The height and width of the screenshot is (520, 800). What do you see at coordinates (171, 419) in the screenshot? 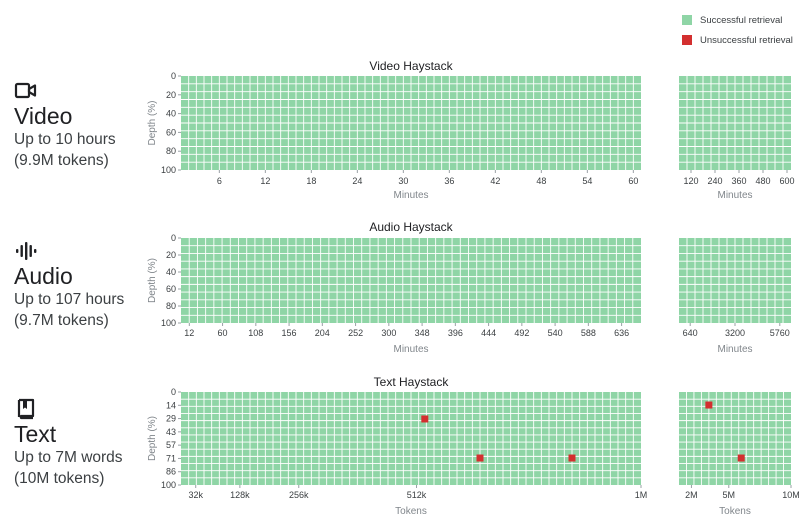
I see `y-tick-label: 29` at bounding box center [171, 419].